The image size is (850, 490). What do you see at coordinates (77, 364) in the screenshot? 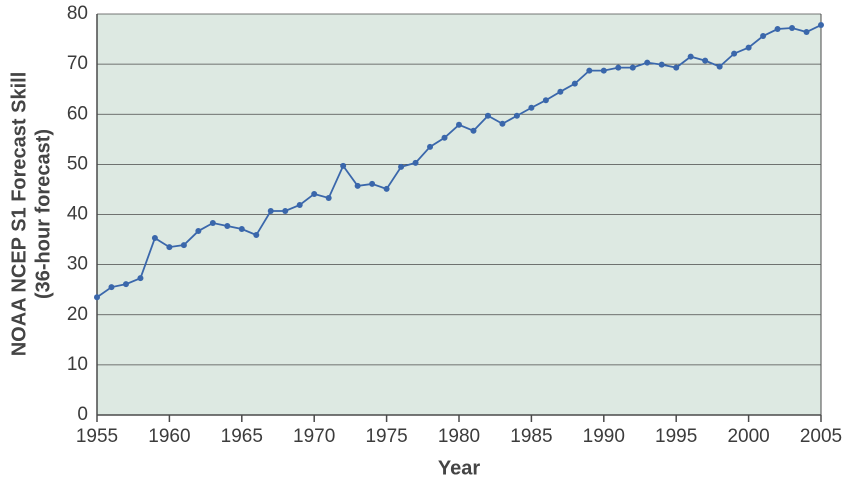
I see `y-tick-label: 10` at bounding box center [77, 364].